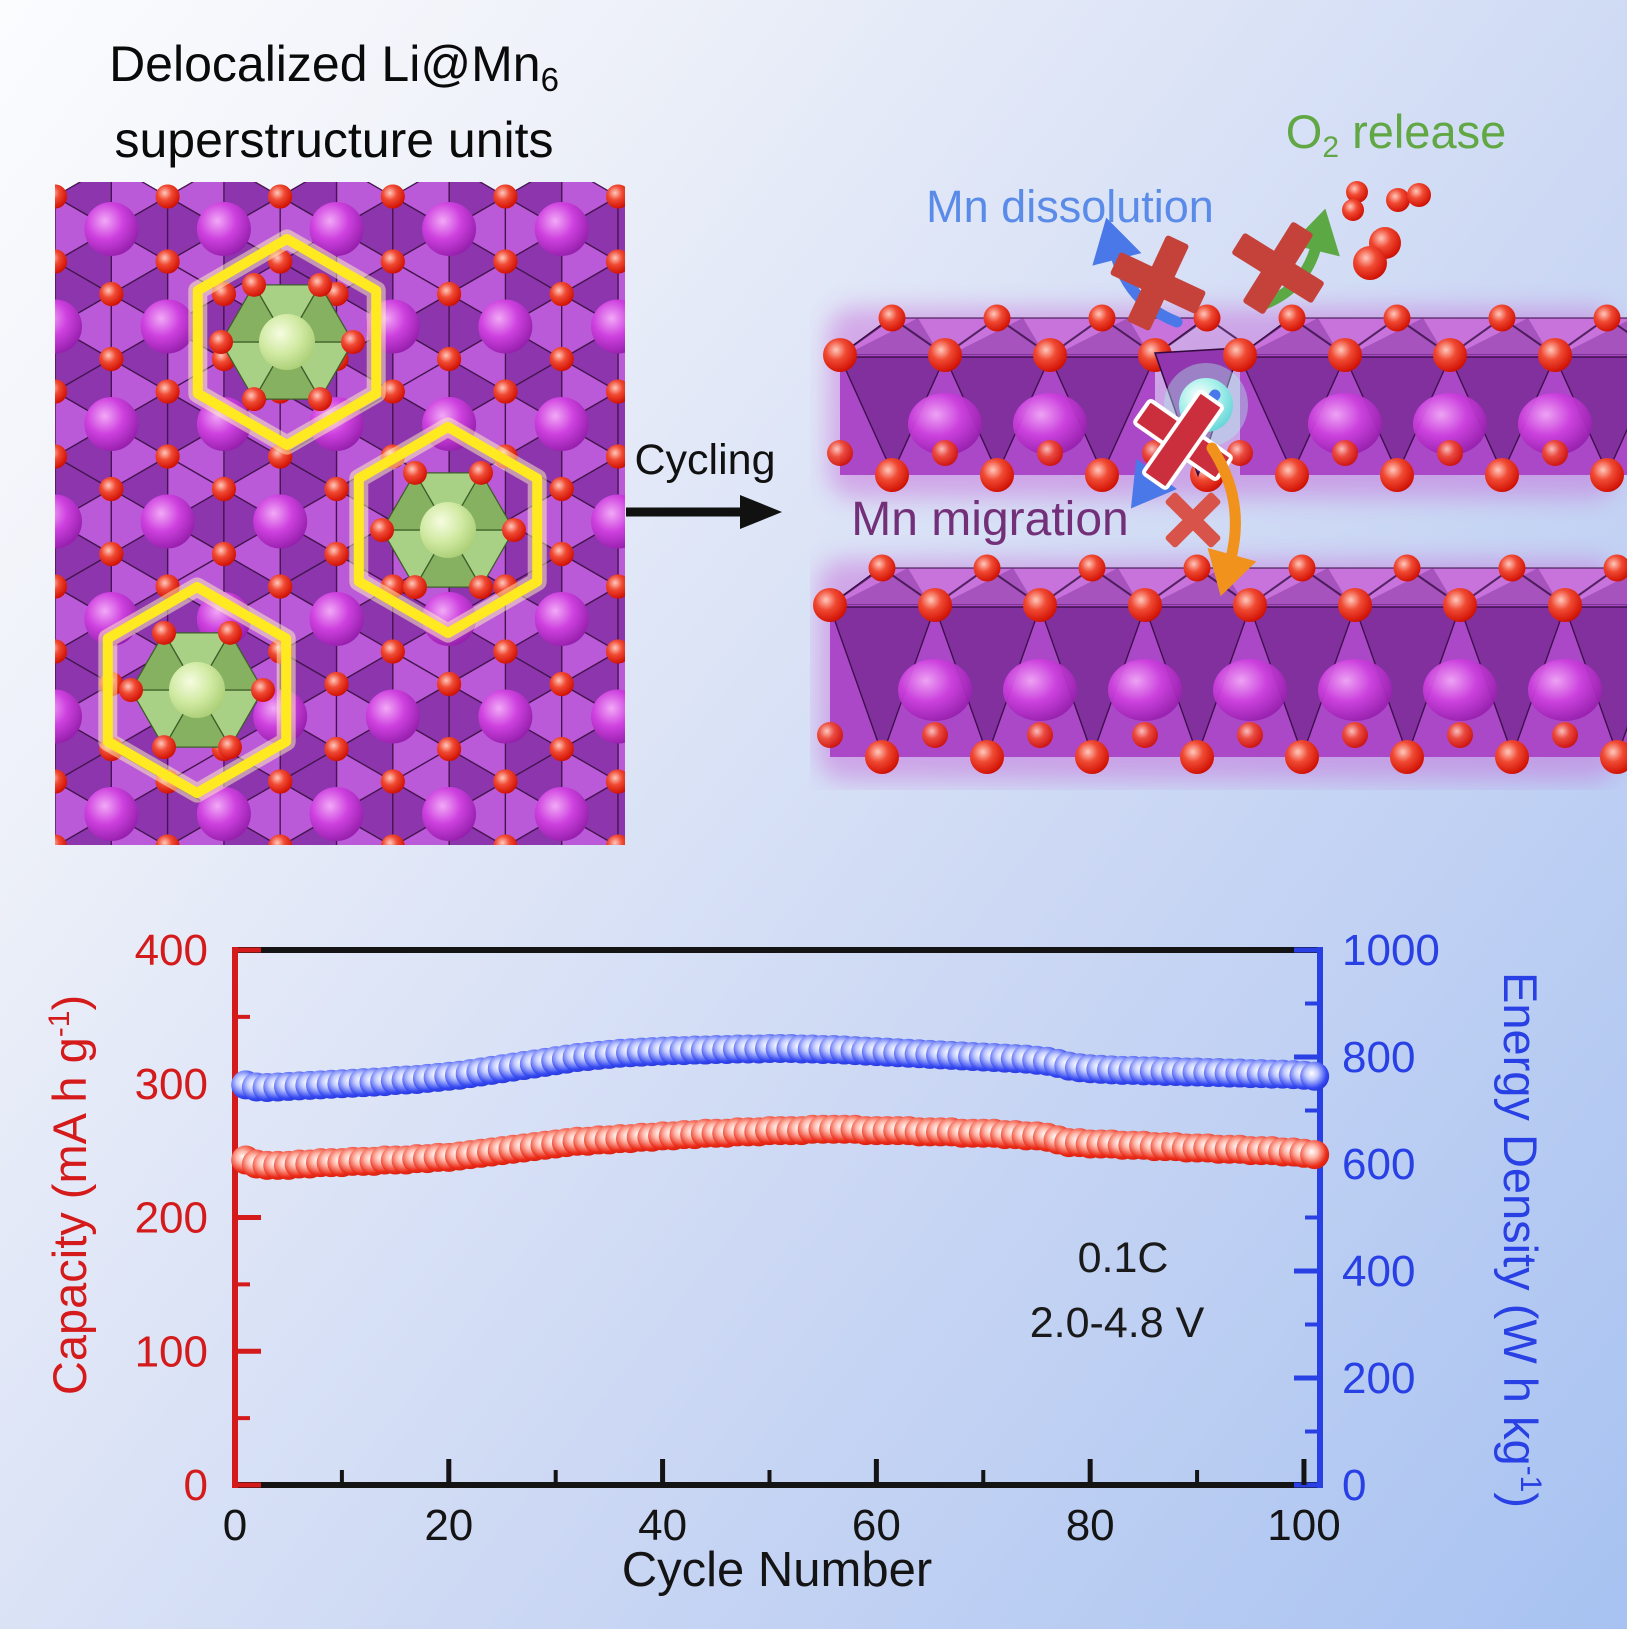  What do you see at coordinates (1396, 134) in the screenshot?
I see `o2-release-label: O2 release` at bounding box center [1396, 134].